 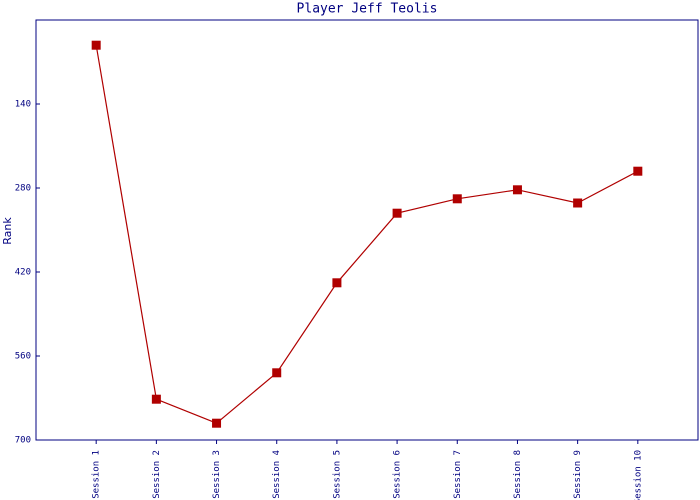 I want to click on y-tick-label: 560, so click(x=23, y=357).